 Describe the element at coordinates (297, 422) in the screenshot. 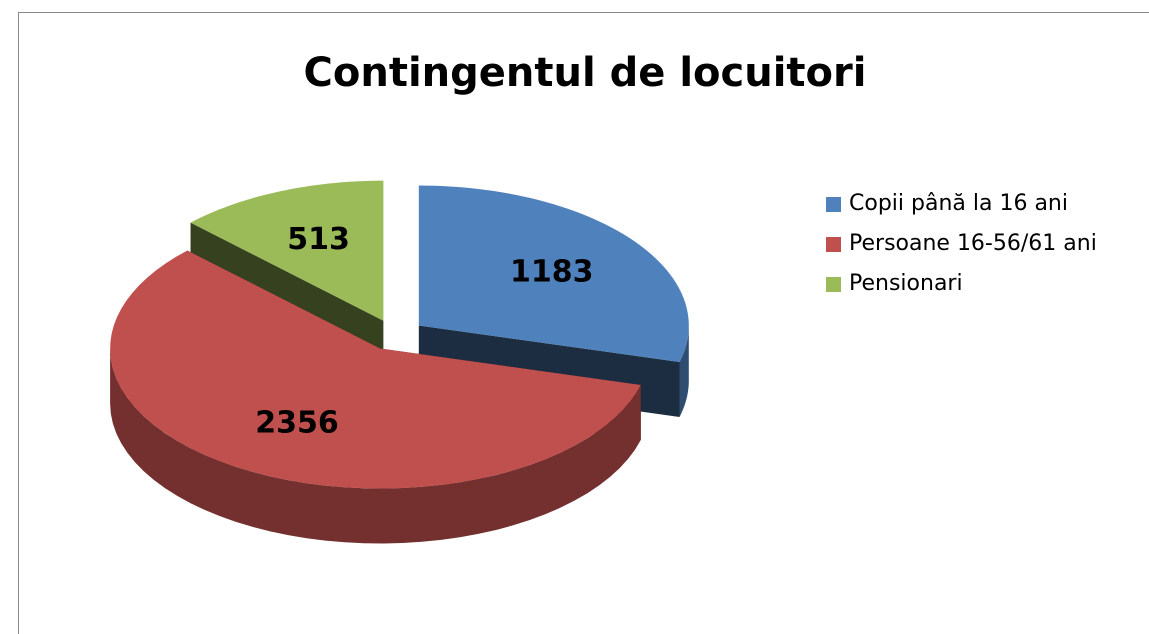

I see `data-label: 2356` at that location.